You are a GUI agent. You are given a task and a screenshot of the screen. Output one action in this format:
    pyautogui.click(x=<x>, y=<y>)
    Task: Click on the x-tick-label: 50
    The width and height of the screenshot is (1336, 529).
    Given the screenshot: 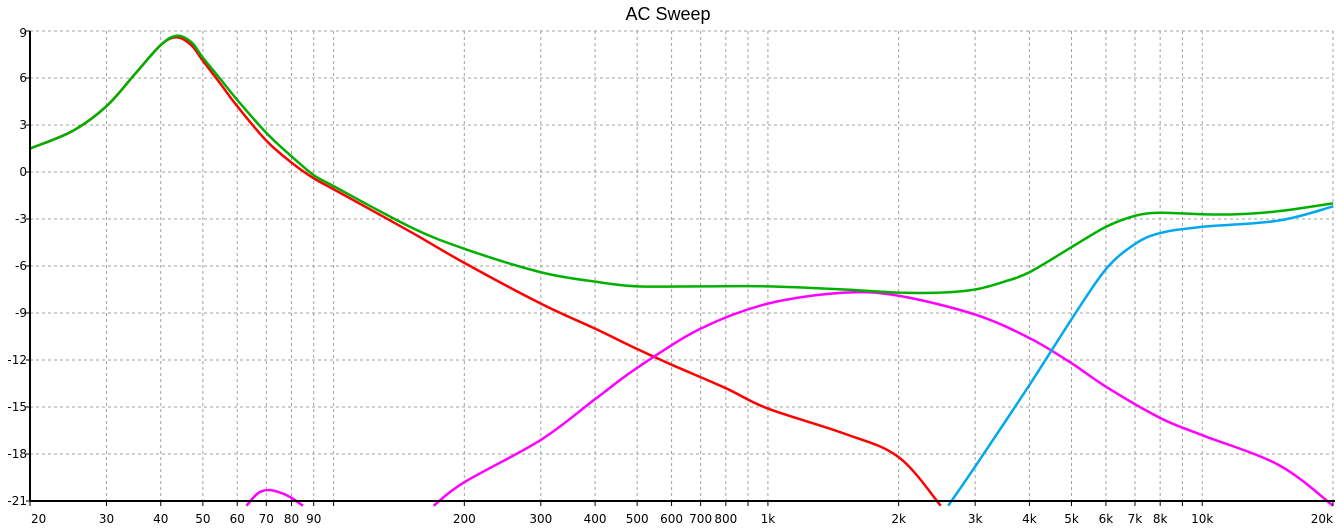 What is the action you would take?
    pyautogui.click(x=202, y=519)
    